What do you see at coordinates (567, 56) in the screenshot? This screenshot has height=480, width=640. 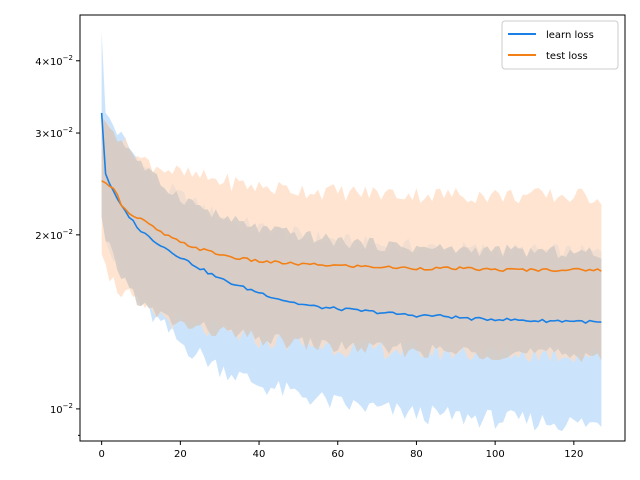 I see `legend-label: test loss` at bounding box center [567, 56].